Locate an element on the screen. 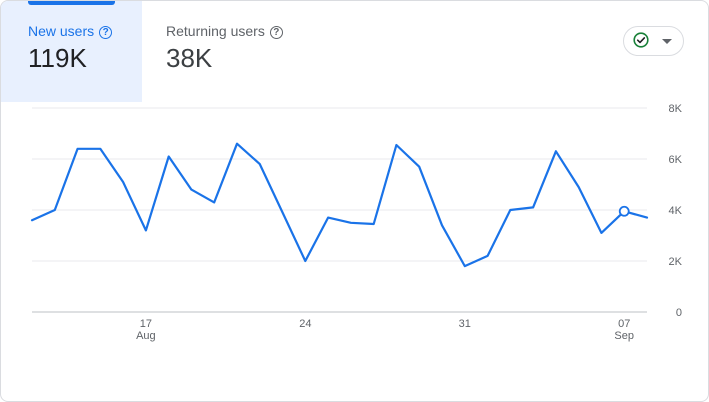  x-tick-day-label: 31 is located at coordinates (465, 324).